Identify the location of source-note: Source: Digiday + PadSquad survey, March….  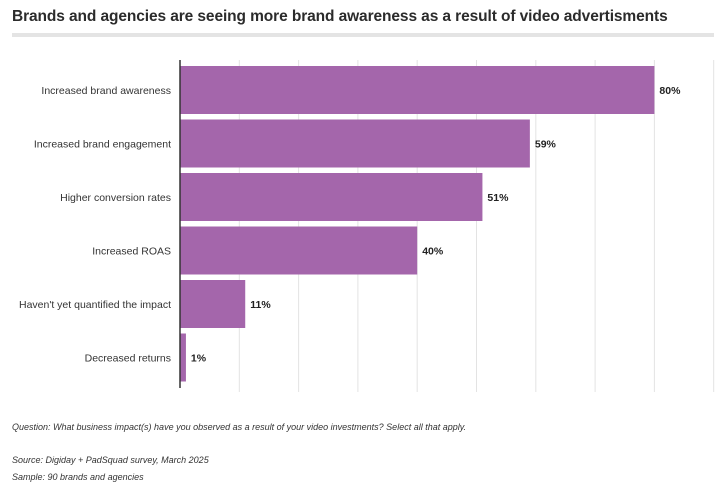
(110, 460).